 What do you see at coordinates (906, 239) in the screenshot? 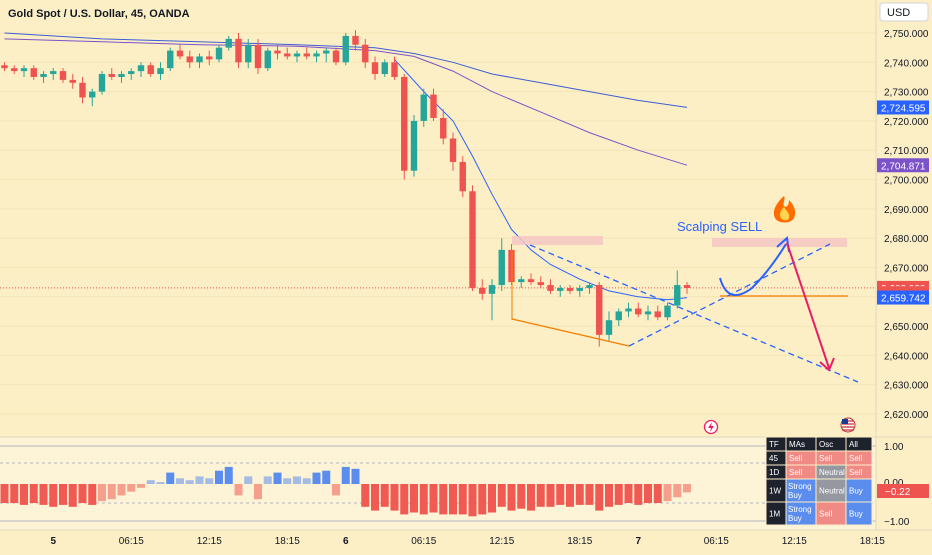
I see `price-tick-label: 2,680.000` at bounding box center [906, 239].